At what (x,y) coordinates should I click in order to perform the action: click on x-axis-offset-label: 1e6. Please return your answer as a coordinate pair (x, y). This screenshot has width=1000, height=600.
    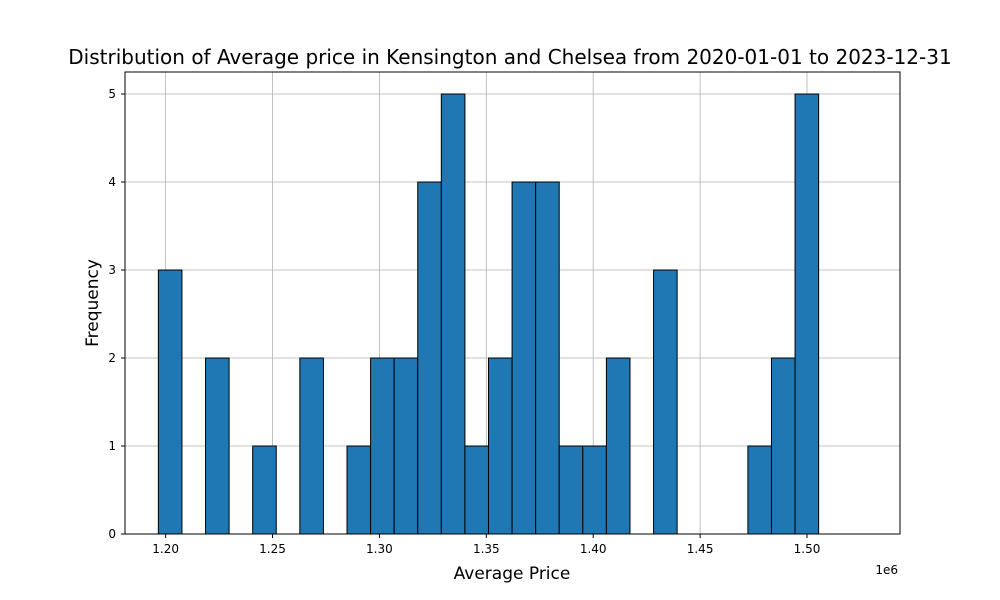
    Looking at the image, I should click on (886, 570).